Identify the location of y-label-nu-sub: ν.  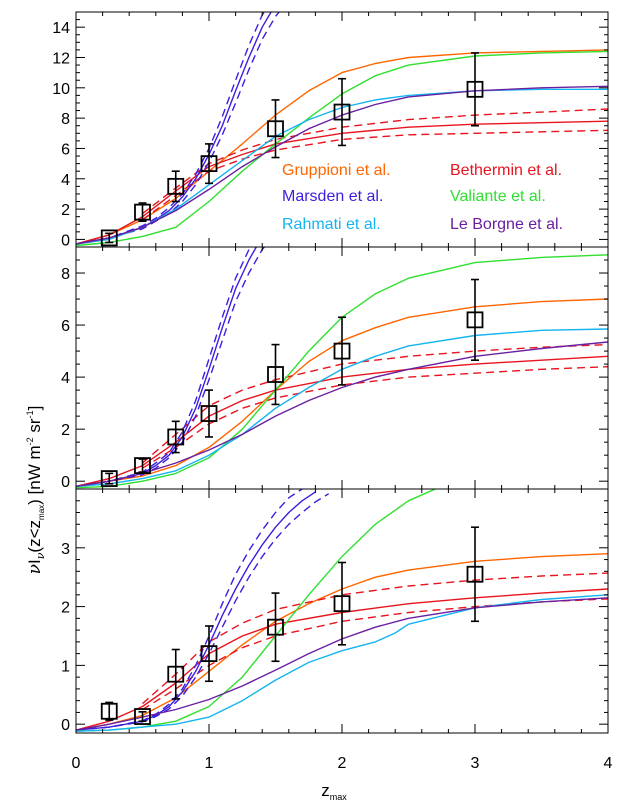
(40, 555).